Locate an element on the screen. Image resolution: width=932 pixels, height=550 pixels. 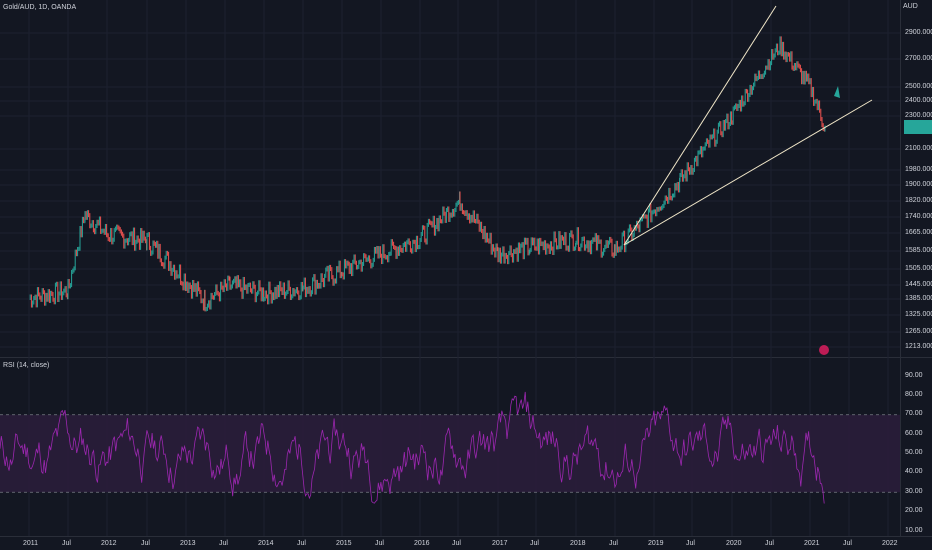
time-tick-label: 2017 is located at coordinates (500, 543).